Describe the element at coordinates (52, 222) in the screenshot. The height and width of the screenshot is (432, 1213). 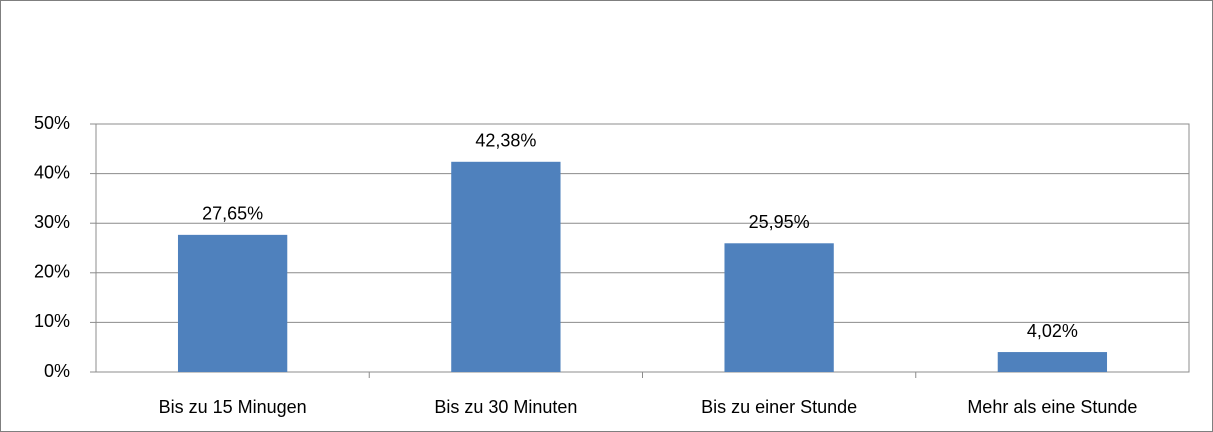
I see `y-tick-label: 30%` at that location.